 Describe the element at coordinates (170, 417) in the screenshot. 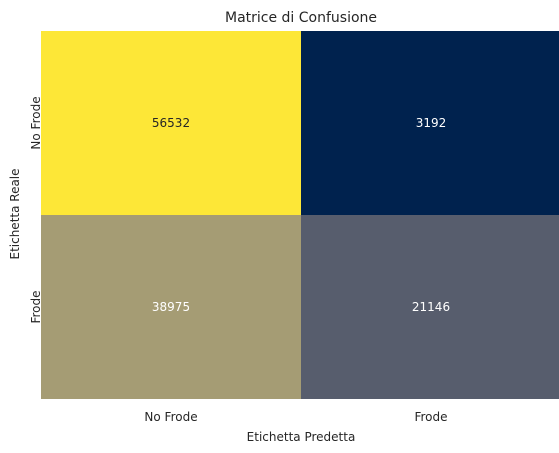

I see `x-tick-label: No Frode` at that location.